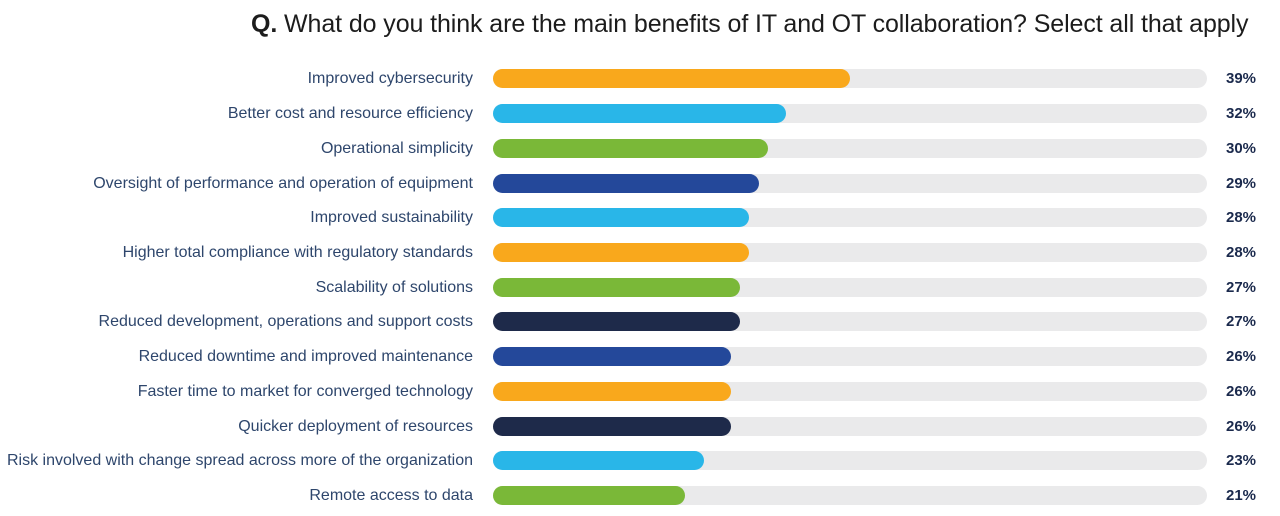  What do you see at coordinates (350, 114) in the screenshot?
I see `category-label: Better cost and resource efficiency` at bounding box center [350, 114].